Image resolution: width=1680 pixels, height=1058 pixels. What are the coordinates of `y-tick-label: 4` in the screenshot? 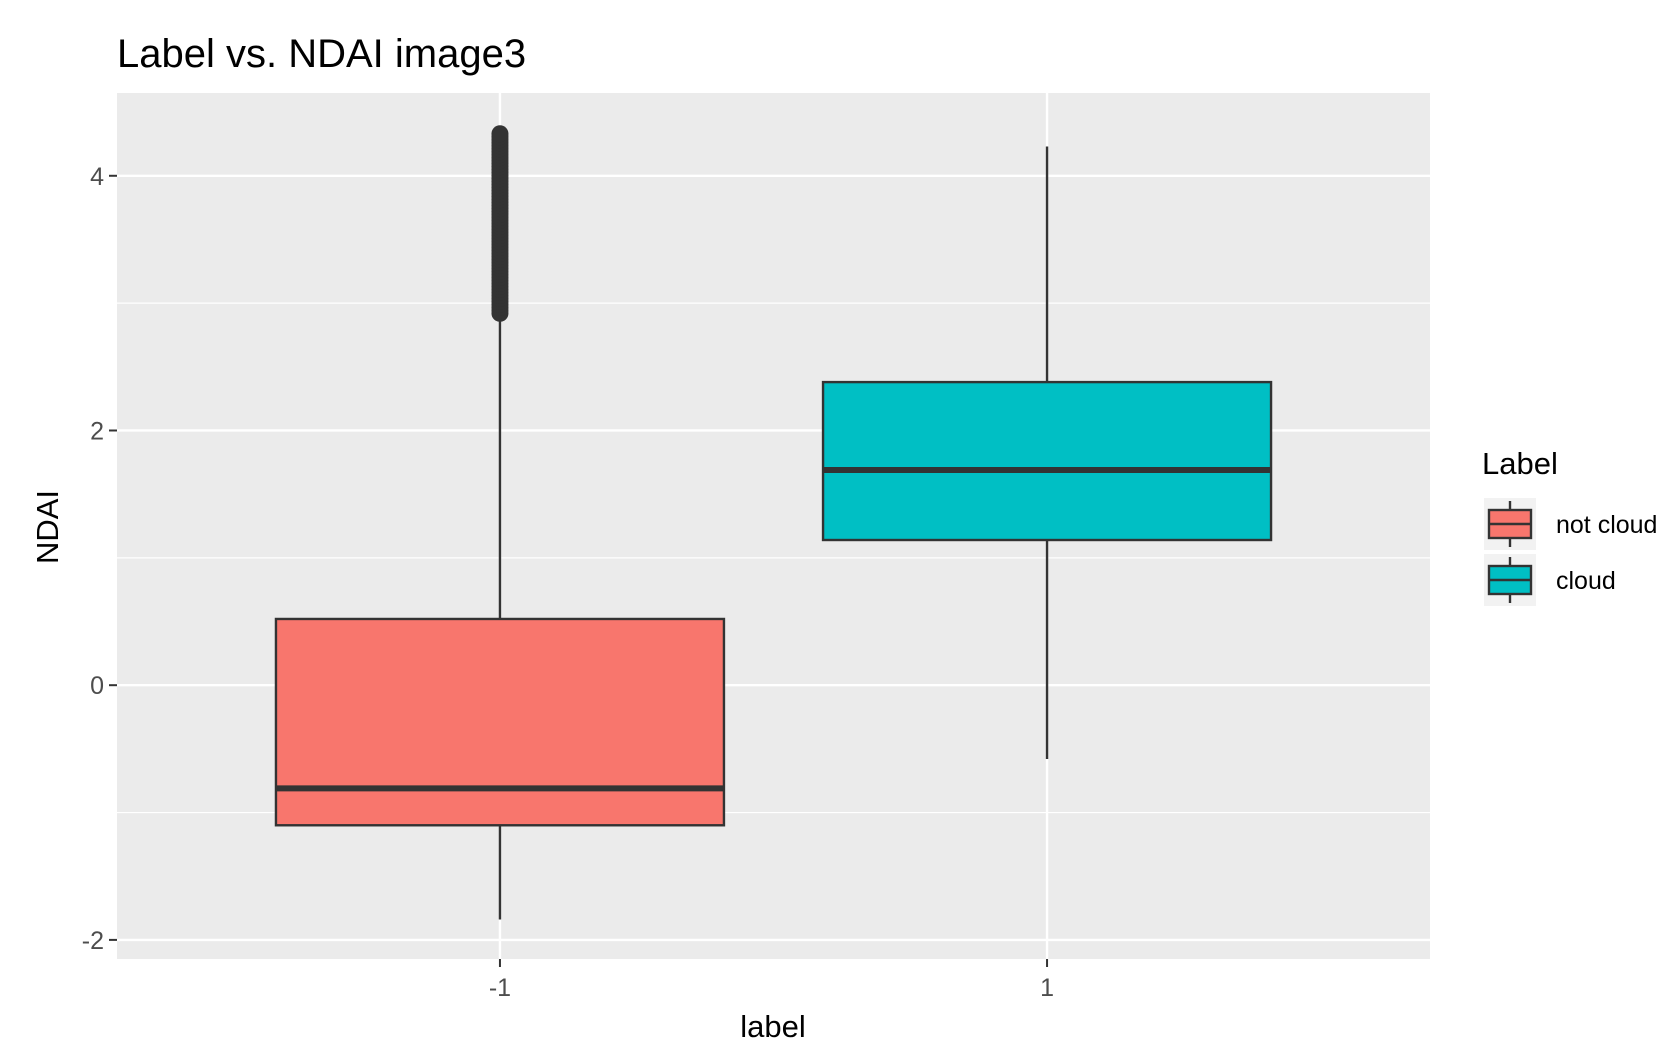 It's located at (97, 177).